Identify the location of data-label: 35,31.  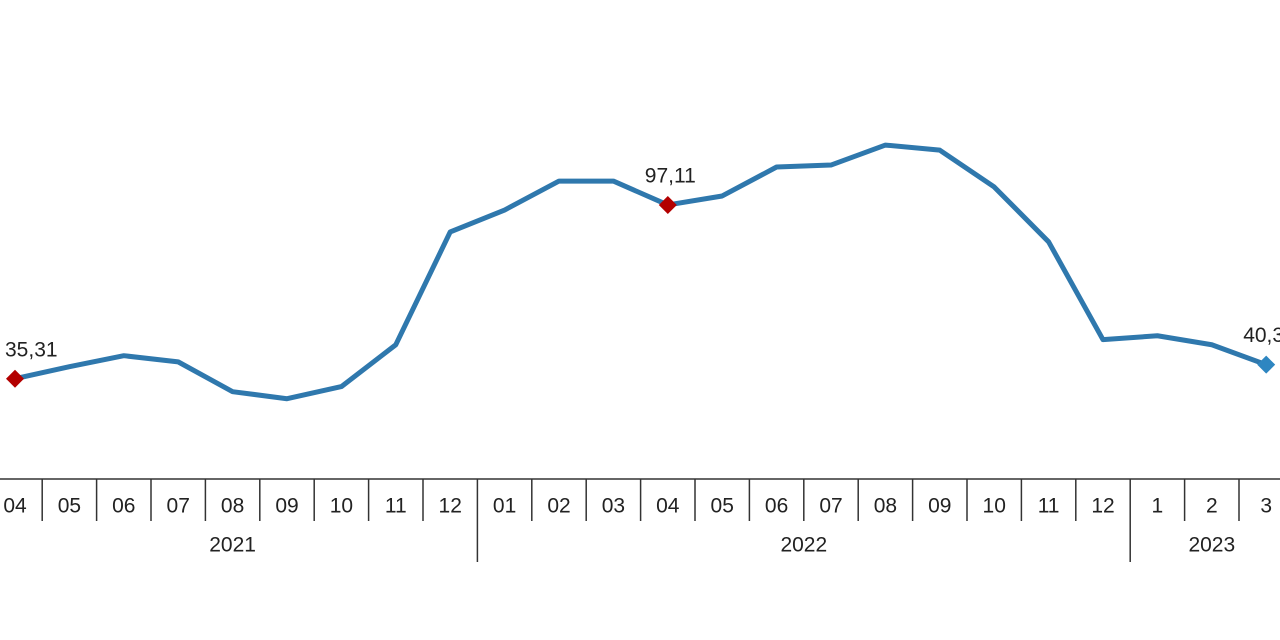
(31, 349).